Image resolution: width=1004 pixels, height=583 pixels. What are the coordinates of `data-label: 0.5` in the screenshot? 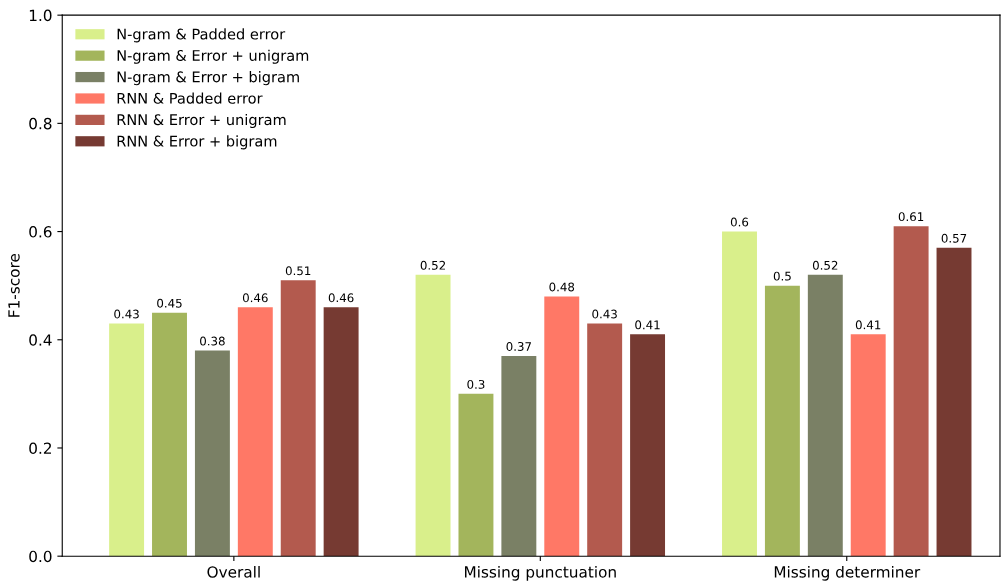 It's located at (782, 276).